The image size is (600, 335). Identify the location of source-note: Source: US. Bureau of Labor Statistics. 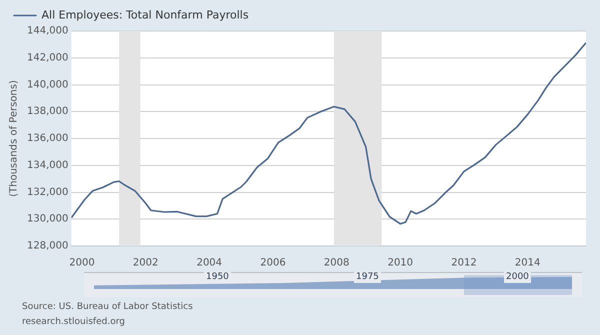
(107, 307).